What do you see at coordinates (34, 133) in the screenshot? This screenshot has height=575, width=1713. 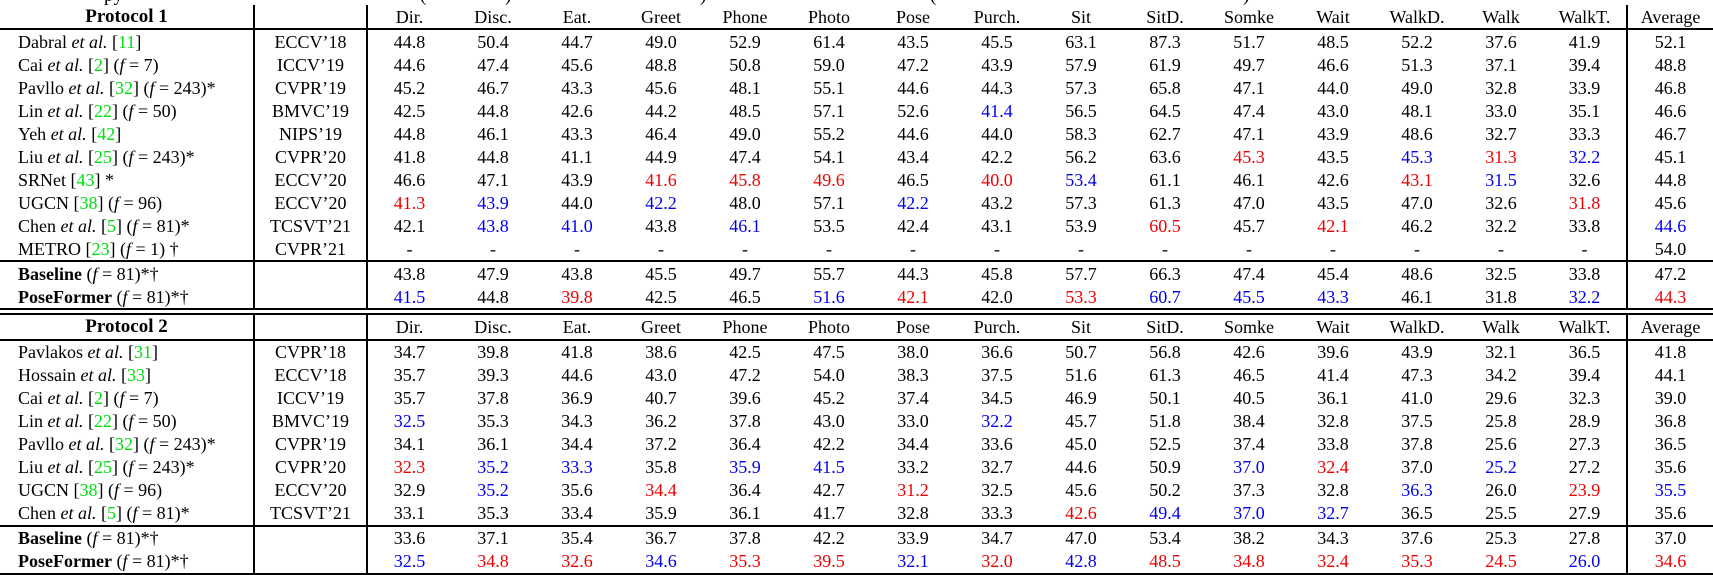 I see `method-label-segment: Yeh` at bounding box center [34, 133].